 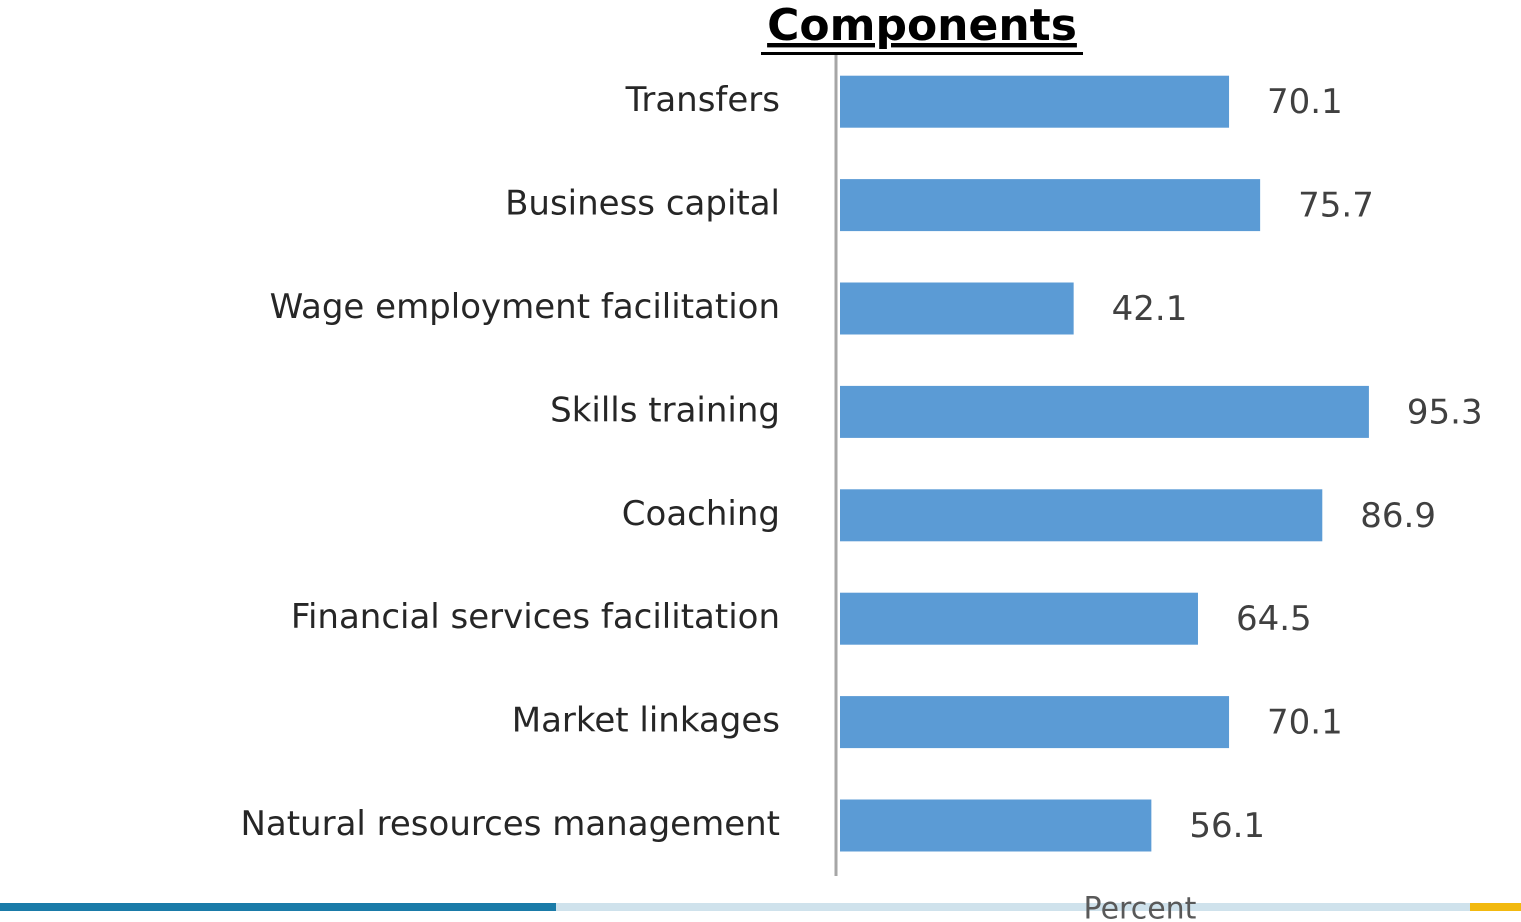 I want to click on y-tick-label: Coaching, so click(x=701, y=514).